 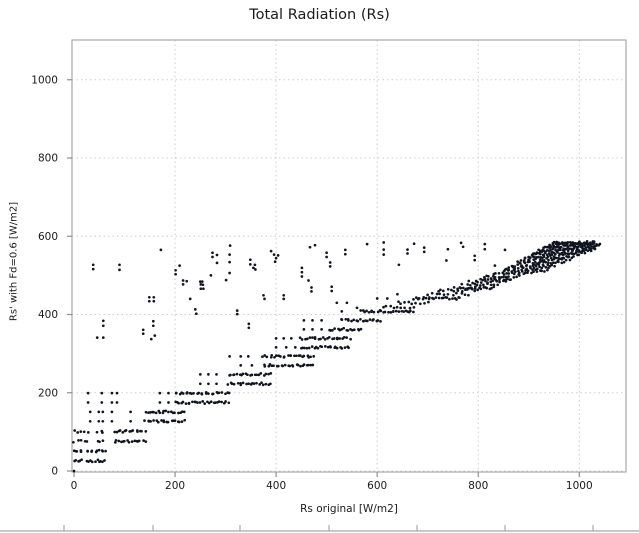 I want to click on x-tick-label: 600, so click(x=377, y=486).